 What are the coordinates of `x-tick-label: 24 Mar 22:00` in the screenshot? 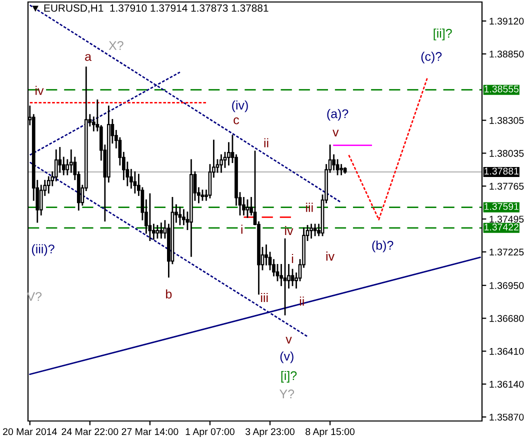 It's located at (90, 432).